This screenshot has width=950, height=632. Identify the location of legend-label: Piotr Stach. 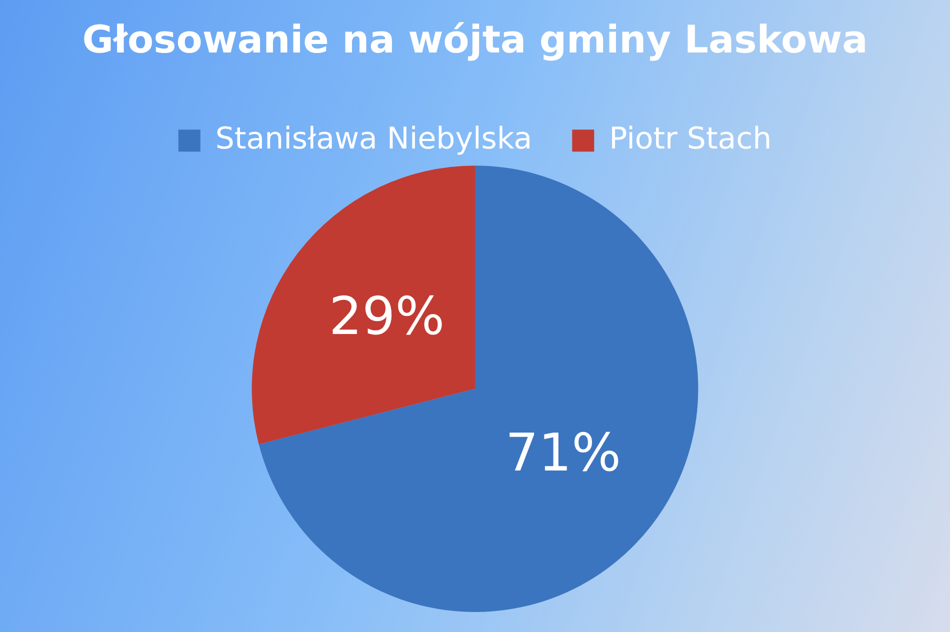
(690, 138).